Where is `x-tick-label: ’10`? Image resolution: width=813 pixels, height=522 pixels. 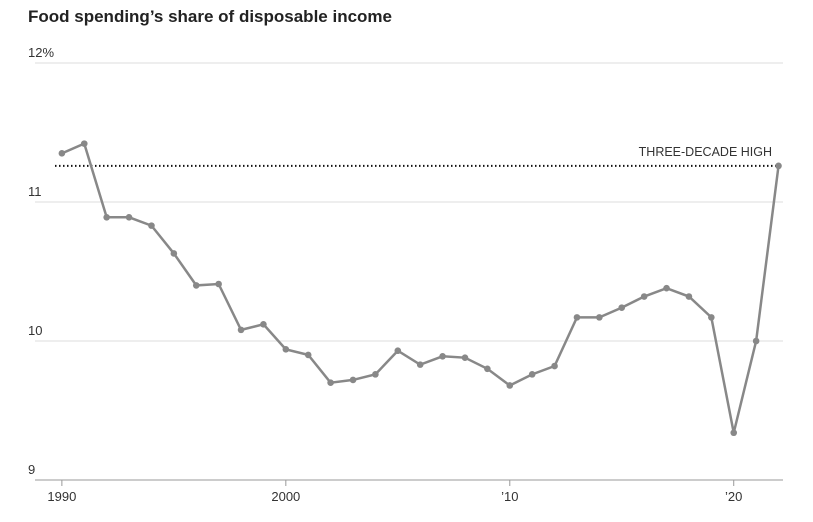
x-tick-label: ’10 is located at coordinates (509, 496).